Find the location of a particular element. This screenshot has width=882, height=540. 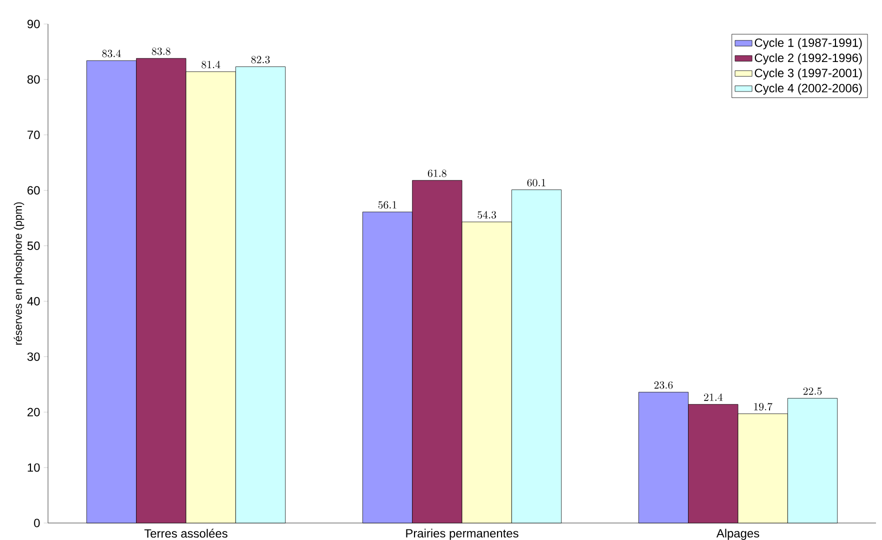

data-label: 81 .4 is located at coordinates (211, 64).